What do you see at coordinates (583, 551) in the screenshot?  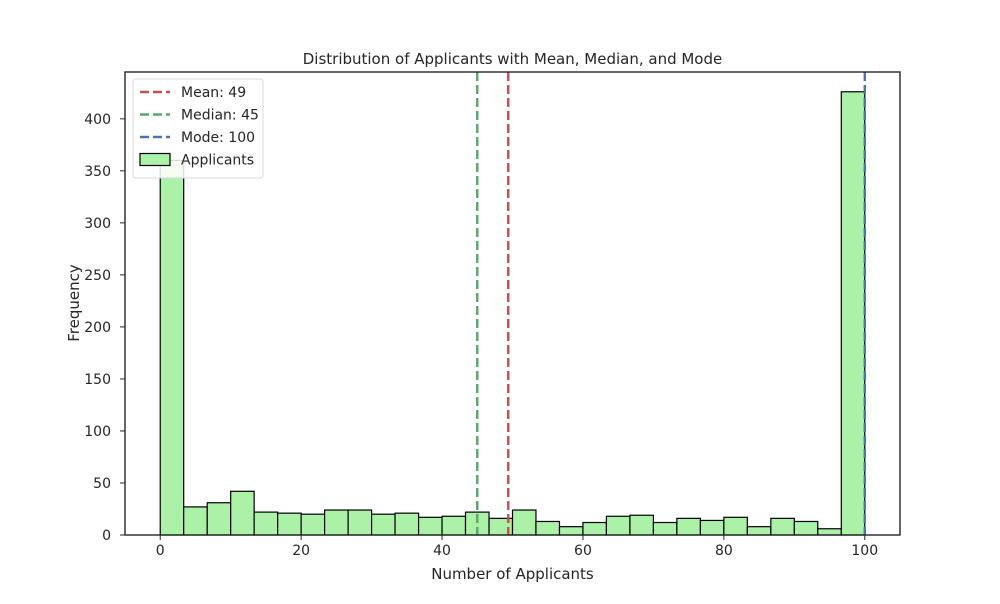 I see `x-tick-label: 60` at bounding box center [583, 551].